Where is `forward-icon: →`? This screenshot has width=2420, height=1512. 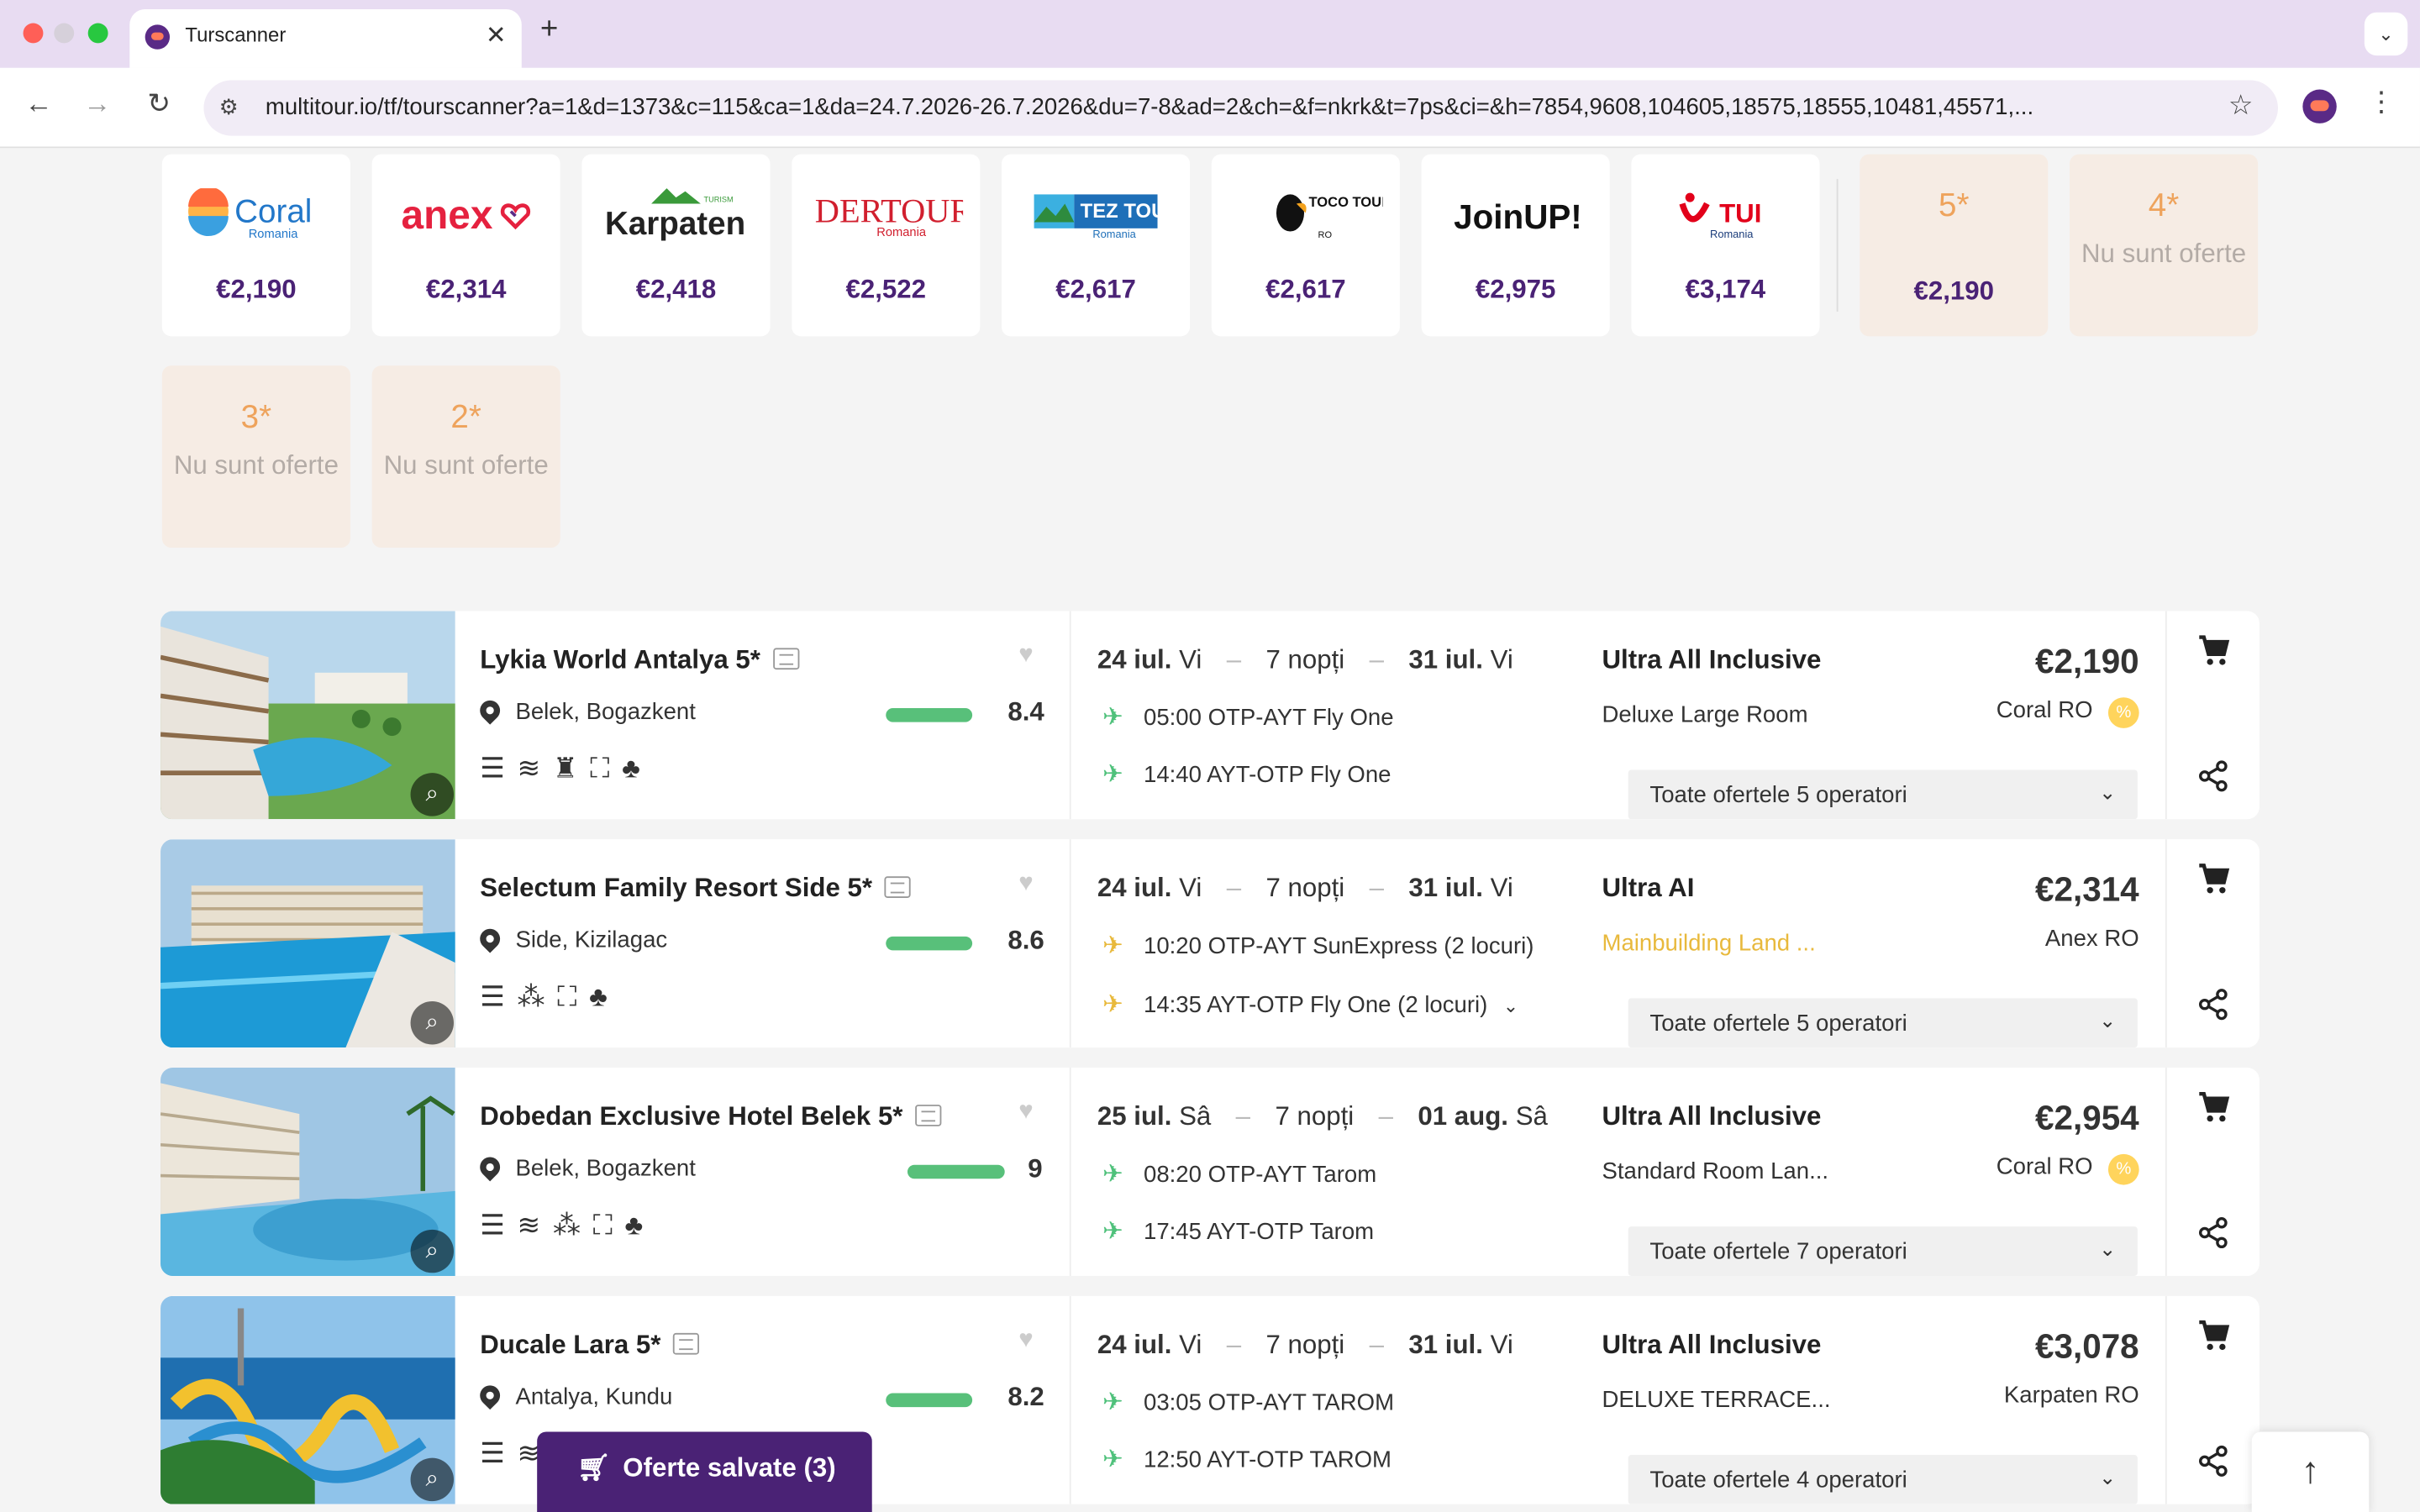
forward-icon: → is located at coordinates (97, 103).